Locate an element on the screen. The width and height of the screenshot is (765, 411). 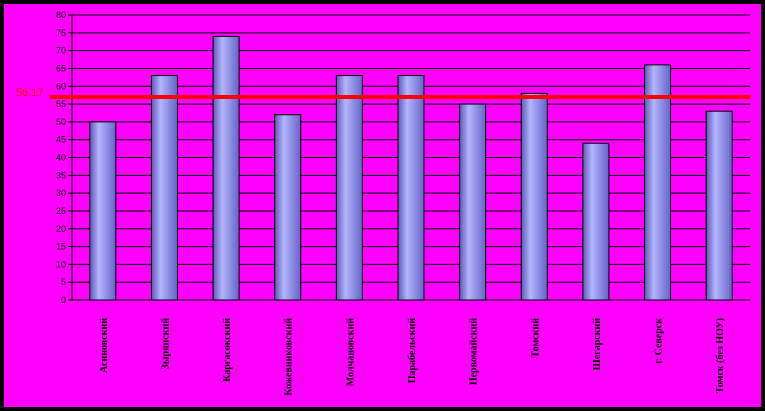
y-tick-label: 5 is located at coordinates (63, 282).